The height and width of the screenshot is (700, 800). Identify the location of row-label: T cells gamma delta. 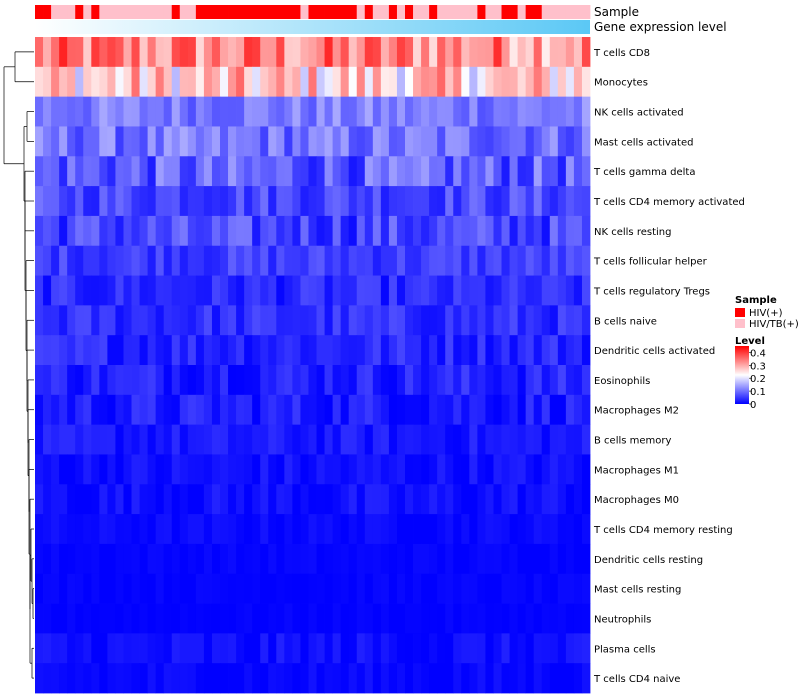
(644, 172).